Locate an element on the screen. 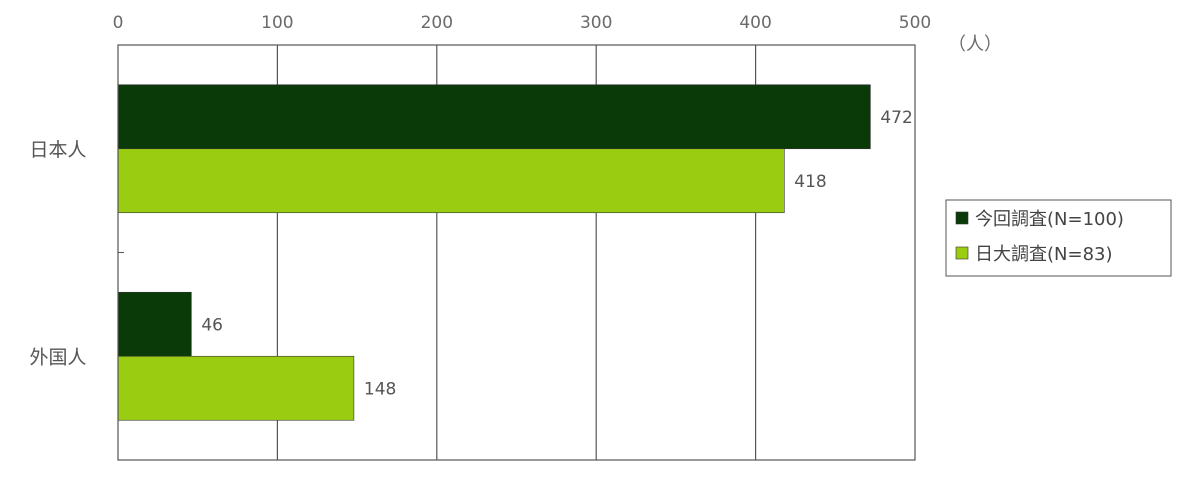  legend-box is located at coordinates (1058, 238).